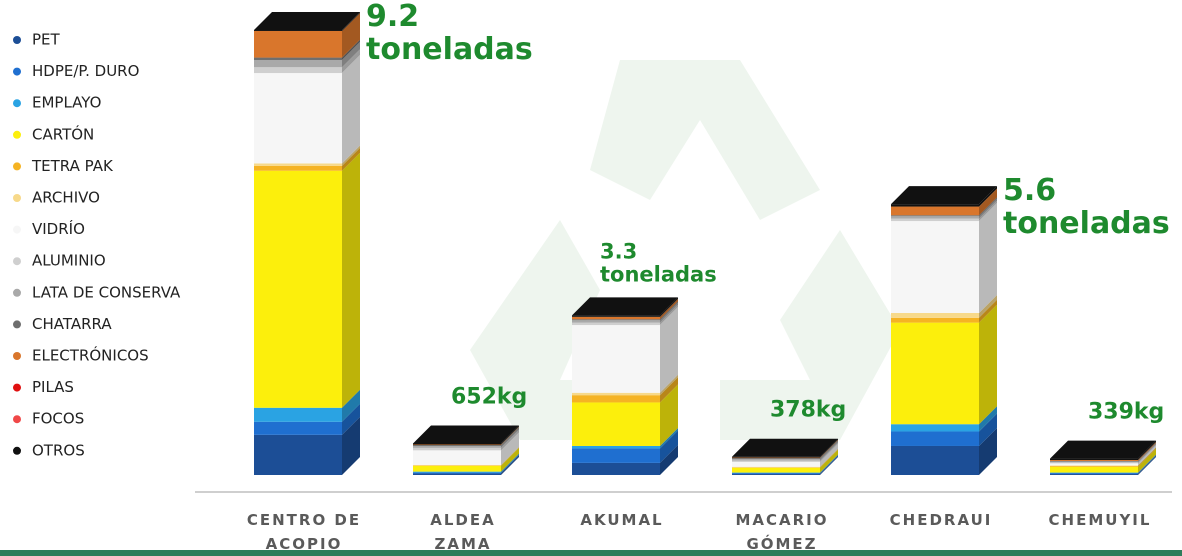 This screenshot has width=1182, height=556. What do you see at coordinates (85, 71) in the screenshot?
I see `legend-label: HDPE/P. DURO` at bounding box center [85, 71].